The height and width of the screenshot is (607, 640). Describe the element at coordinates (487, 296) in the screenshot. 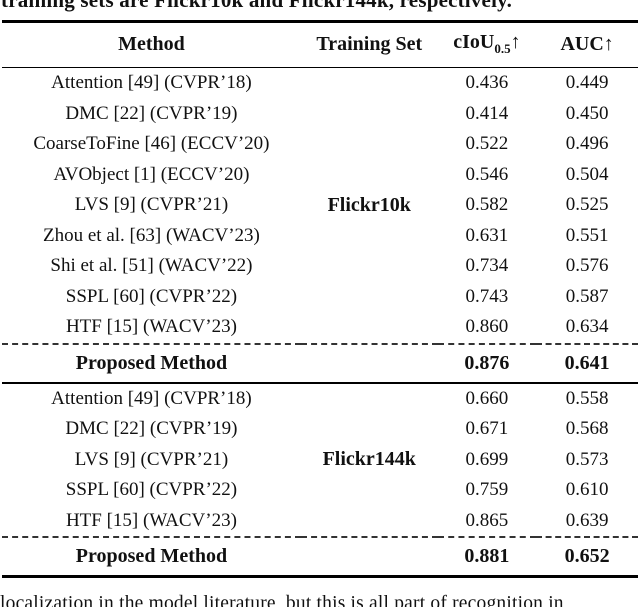

I see `ciou-cell: 0.743` at that location.